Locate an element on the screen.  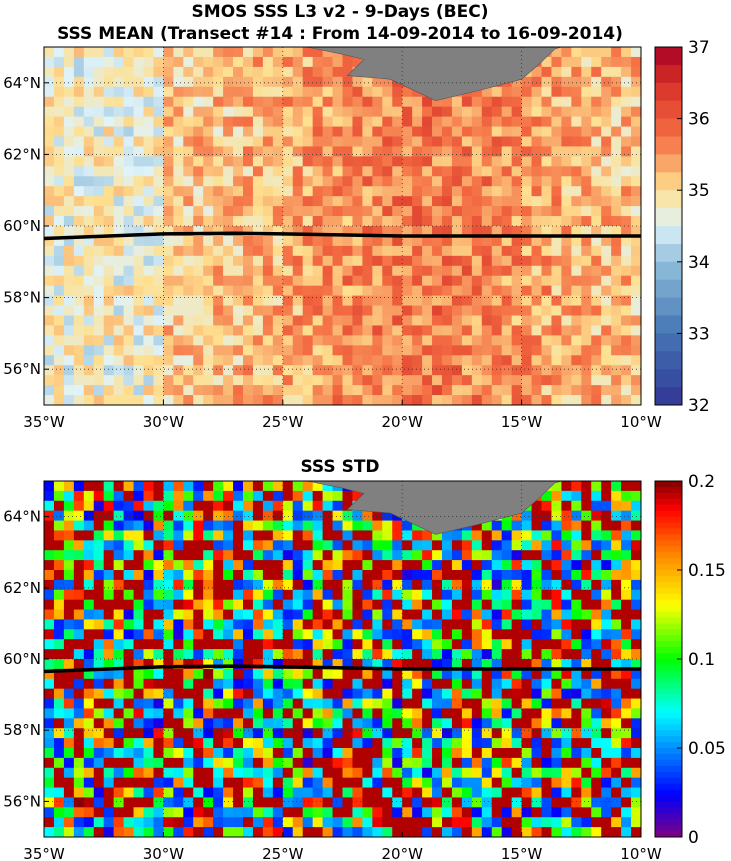
mean-colorbar-segment is located at coordinates (668, 396).